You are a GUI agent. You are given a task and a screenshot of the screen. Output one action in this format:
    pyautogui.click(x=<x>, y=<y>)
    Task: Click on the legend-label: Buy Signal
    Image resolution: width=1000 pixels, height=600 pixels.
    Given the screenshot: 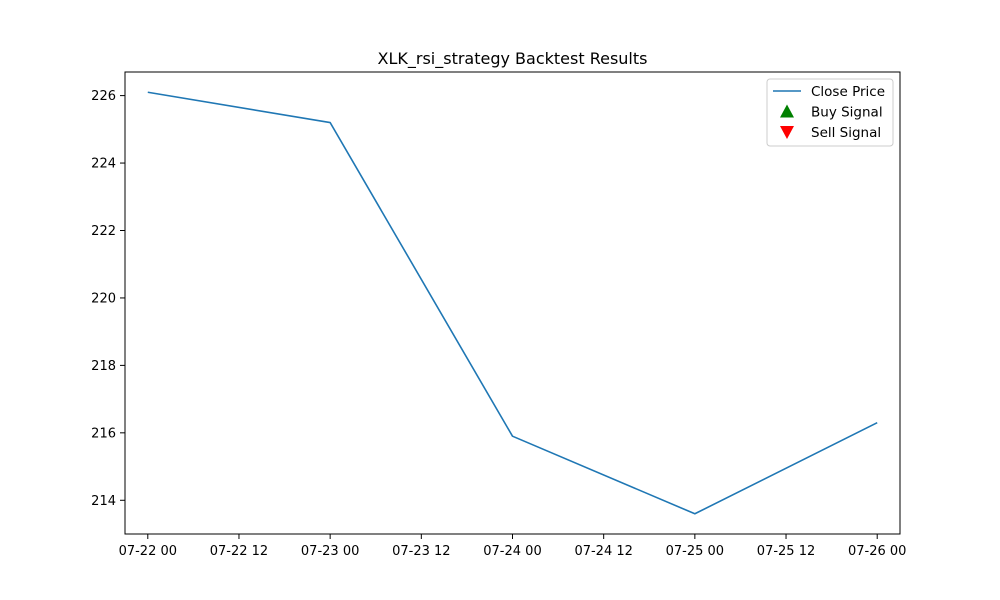 What is the action you would take?
    pyautogui.click(x=847, y=113)
    